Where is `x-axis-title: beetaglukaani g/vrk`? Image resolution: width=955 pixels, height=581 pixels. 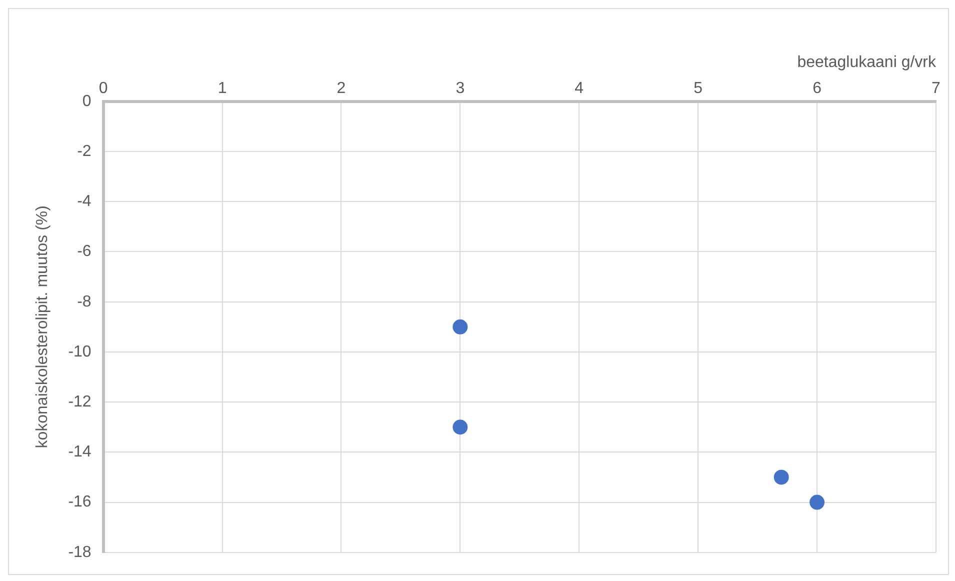
x-axis-title: beetaglukaani g/vrk is located at coordinates (867, 63).